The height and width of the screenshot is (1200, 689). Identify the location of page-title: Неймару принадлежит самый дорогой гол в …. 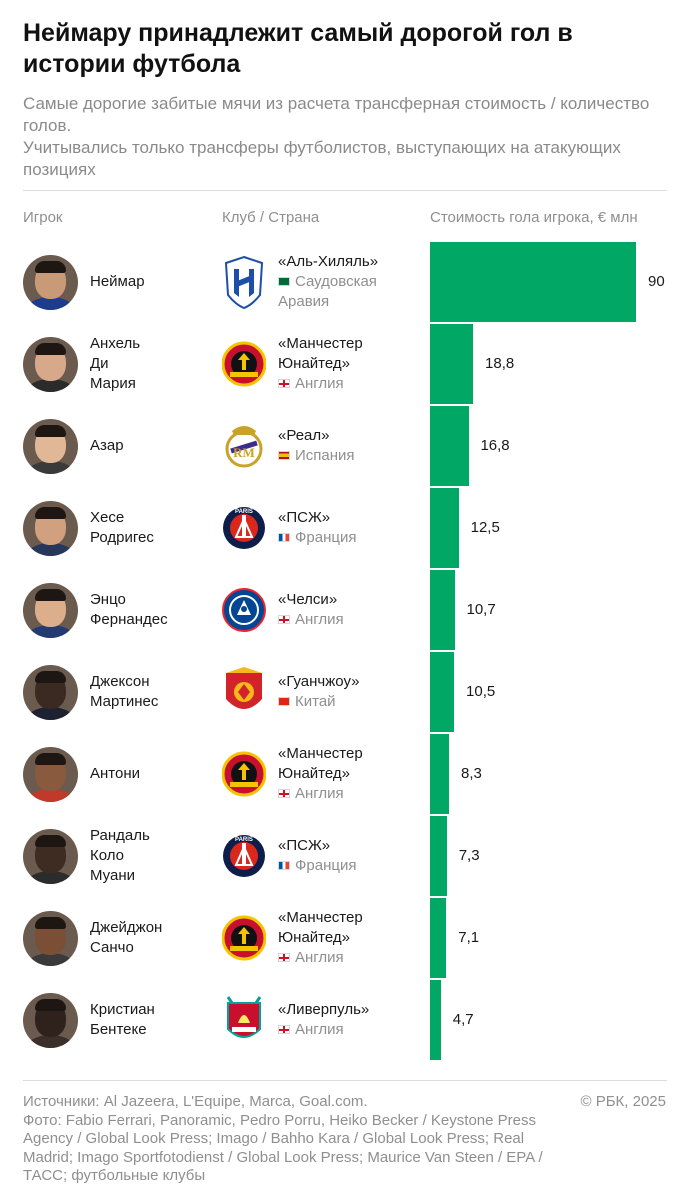
(298, 48).